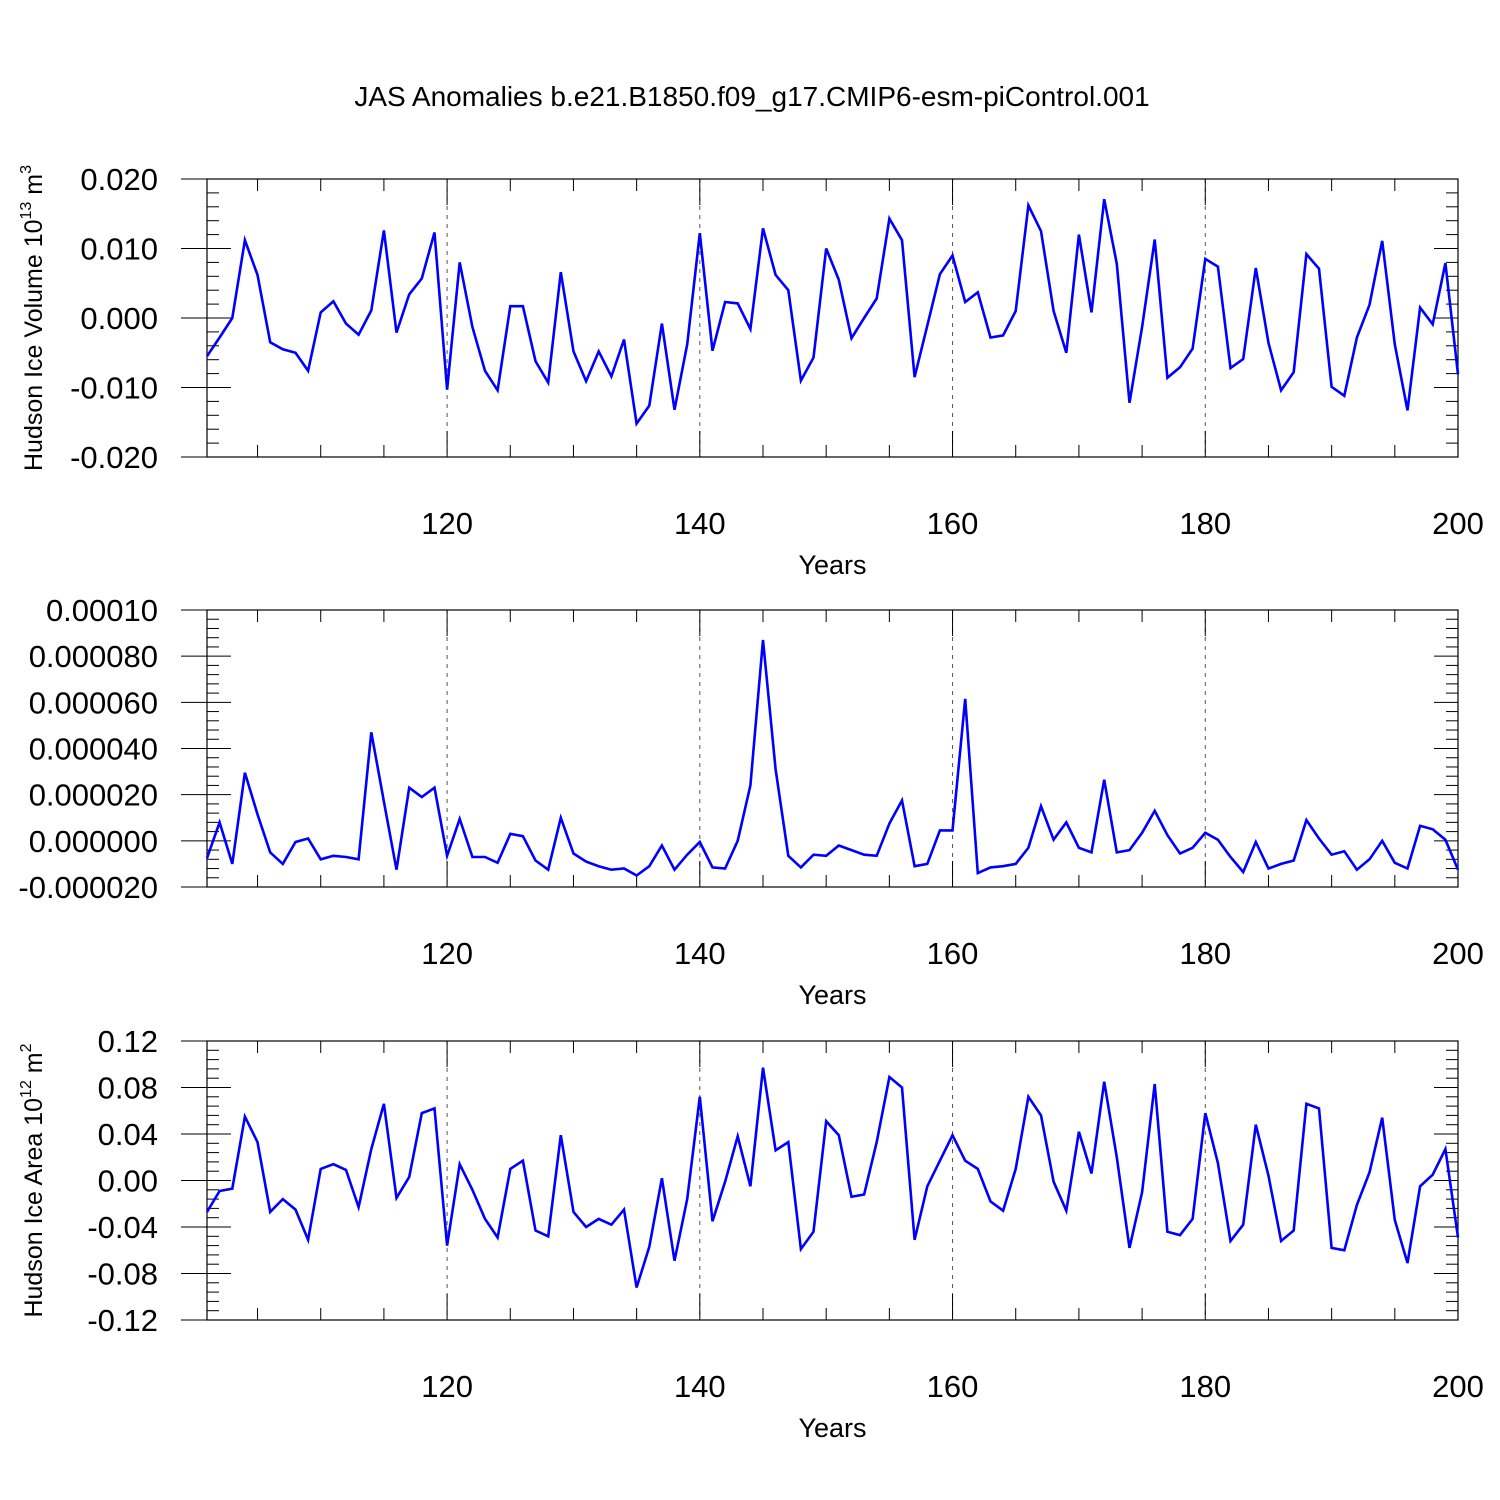 This screenshot has width=1500, height=1500. I want to click on y-tick-label: 0.04, so click(128, 1134).